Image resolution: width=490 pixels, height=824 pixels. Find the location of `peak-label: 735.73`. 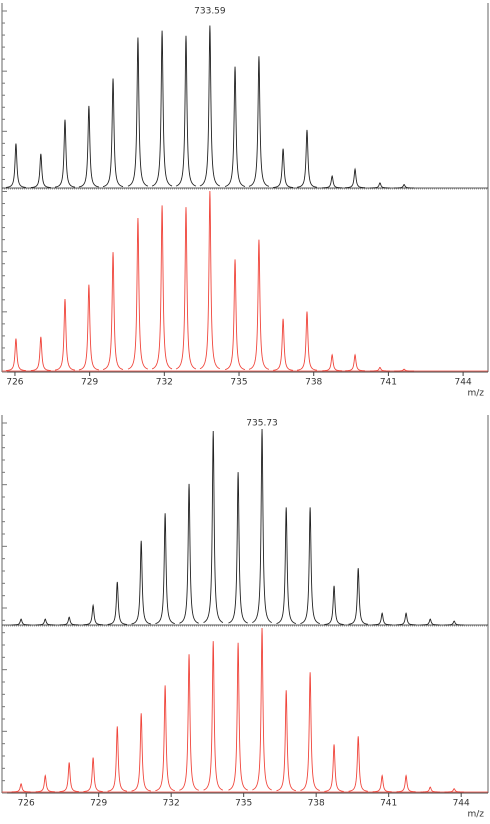

peak-label: 735.73 is located at coordinates (262, 424).